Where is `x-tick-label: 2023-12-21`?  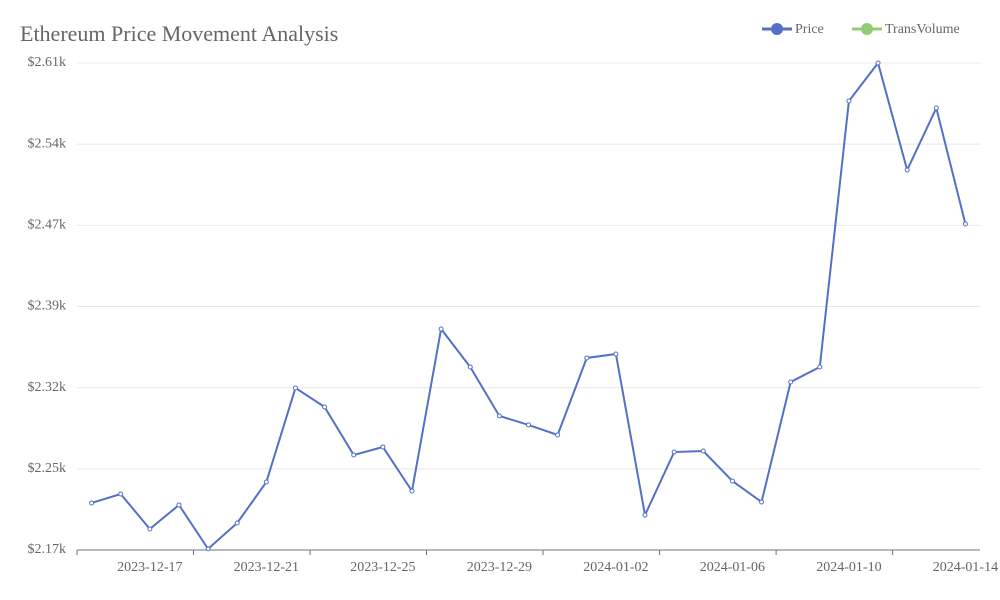 x-tick-label: 2023-12-21 is located at coordinates (266, 567).